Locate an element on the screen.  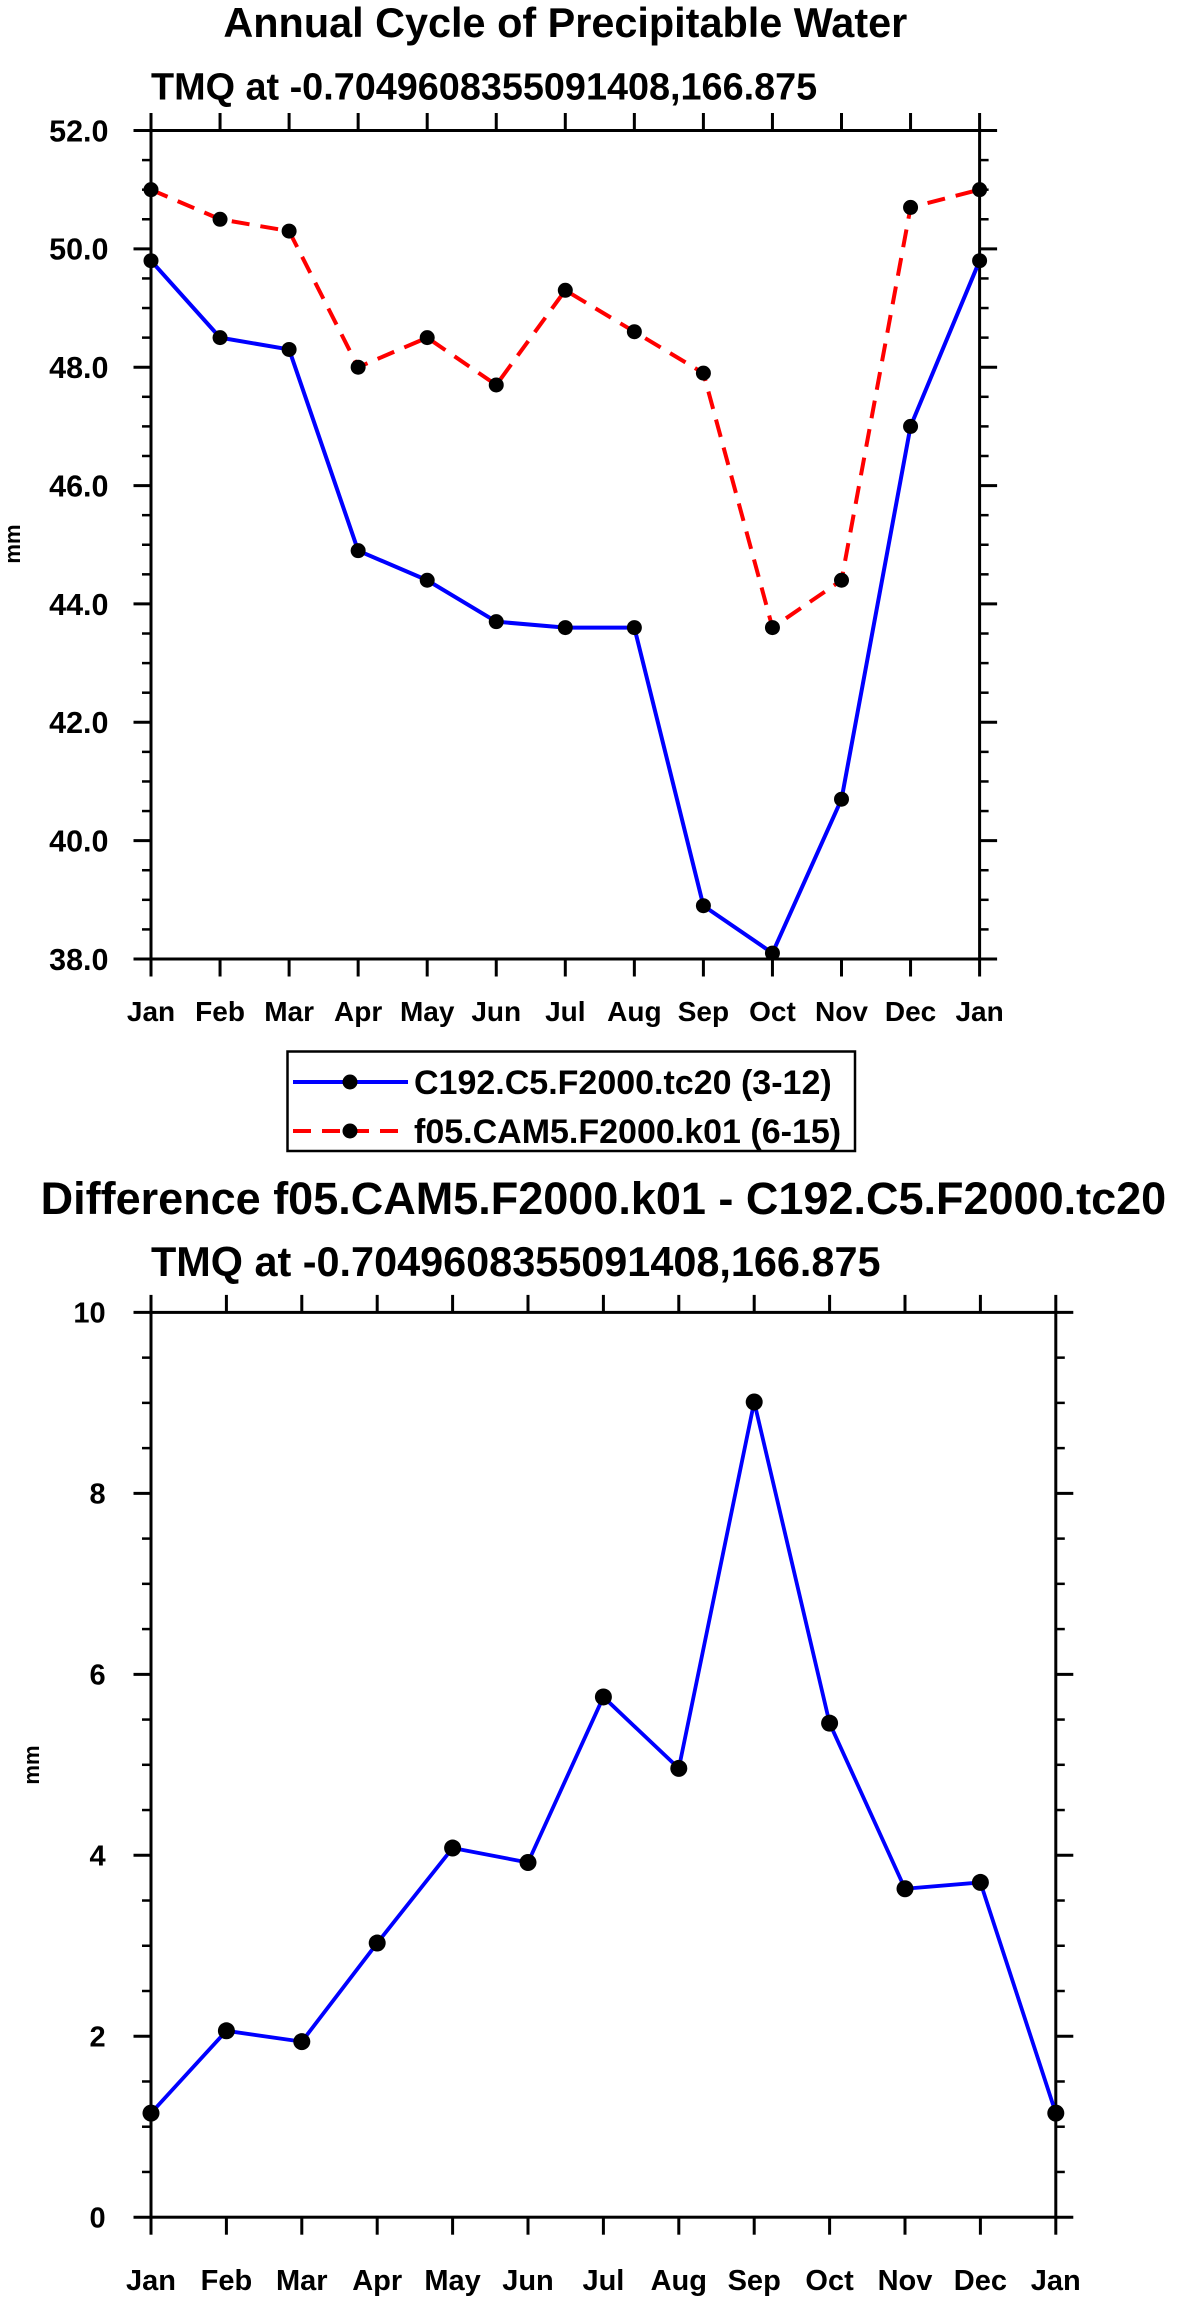
legend-marker-c192 is located at coordinates (350, 1082).